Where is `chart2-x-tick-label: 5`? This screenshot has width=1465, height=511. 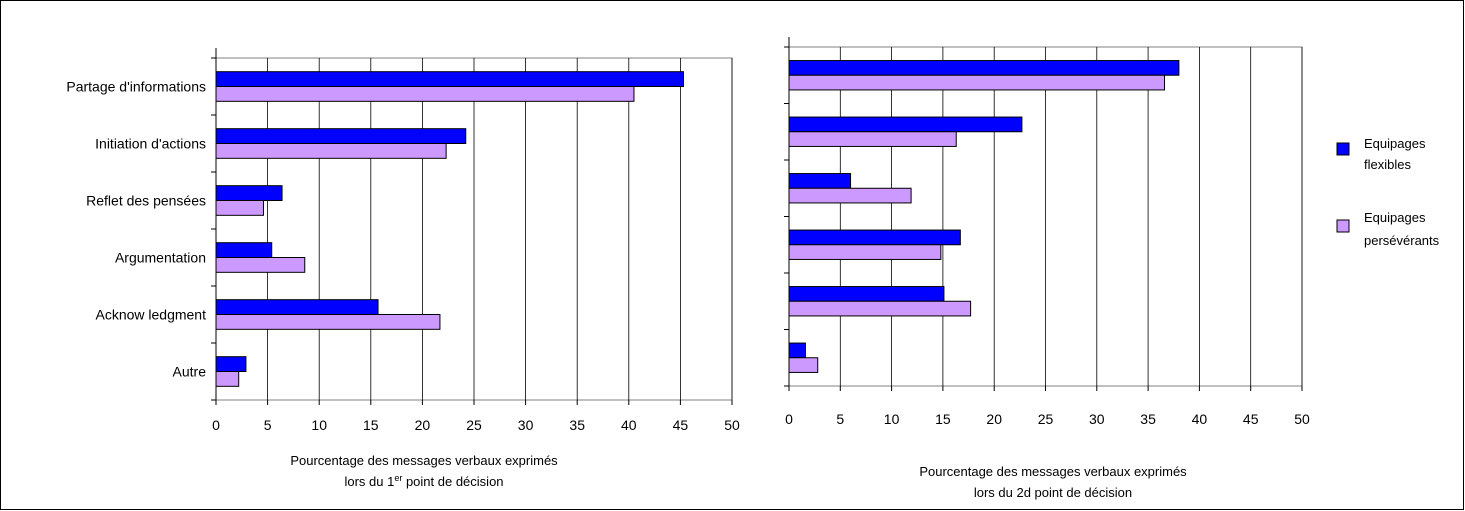
chart2-x-tick-label: 5 is located at coordinates (840, 419).